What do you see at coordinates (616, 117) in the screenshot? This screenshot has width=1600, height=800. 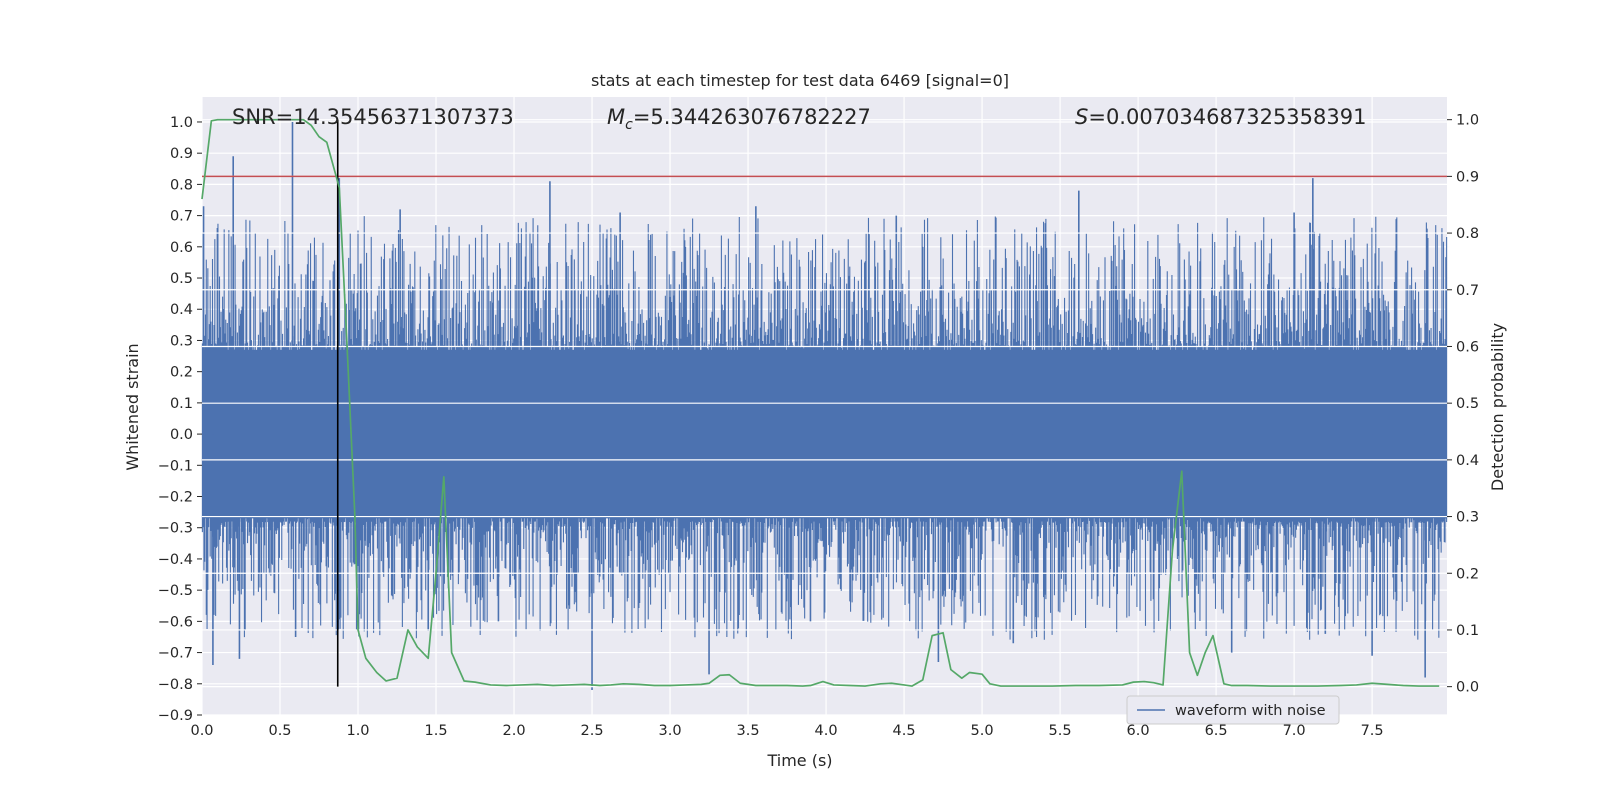 I see `mc-symbol: M` at bounding box center [616, 117].